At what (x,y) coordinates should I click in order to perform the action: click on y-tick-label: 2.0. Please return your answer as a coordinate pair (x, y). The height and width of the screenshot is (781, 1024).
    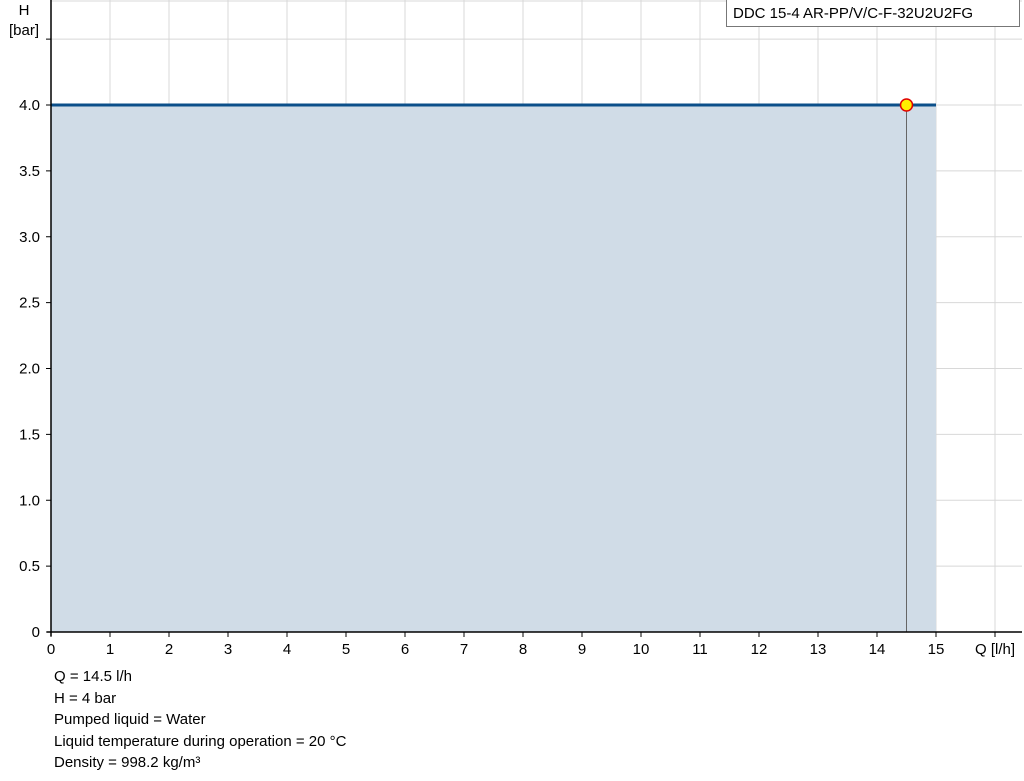
    Looking at the image, I should click on (29, 369).